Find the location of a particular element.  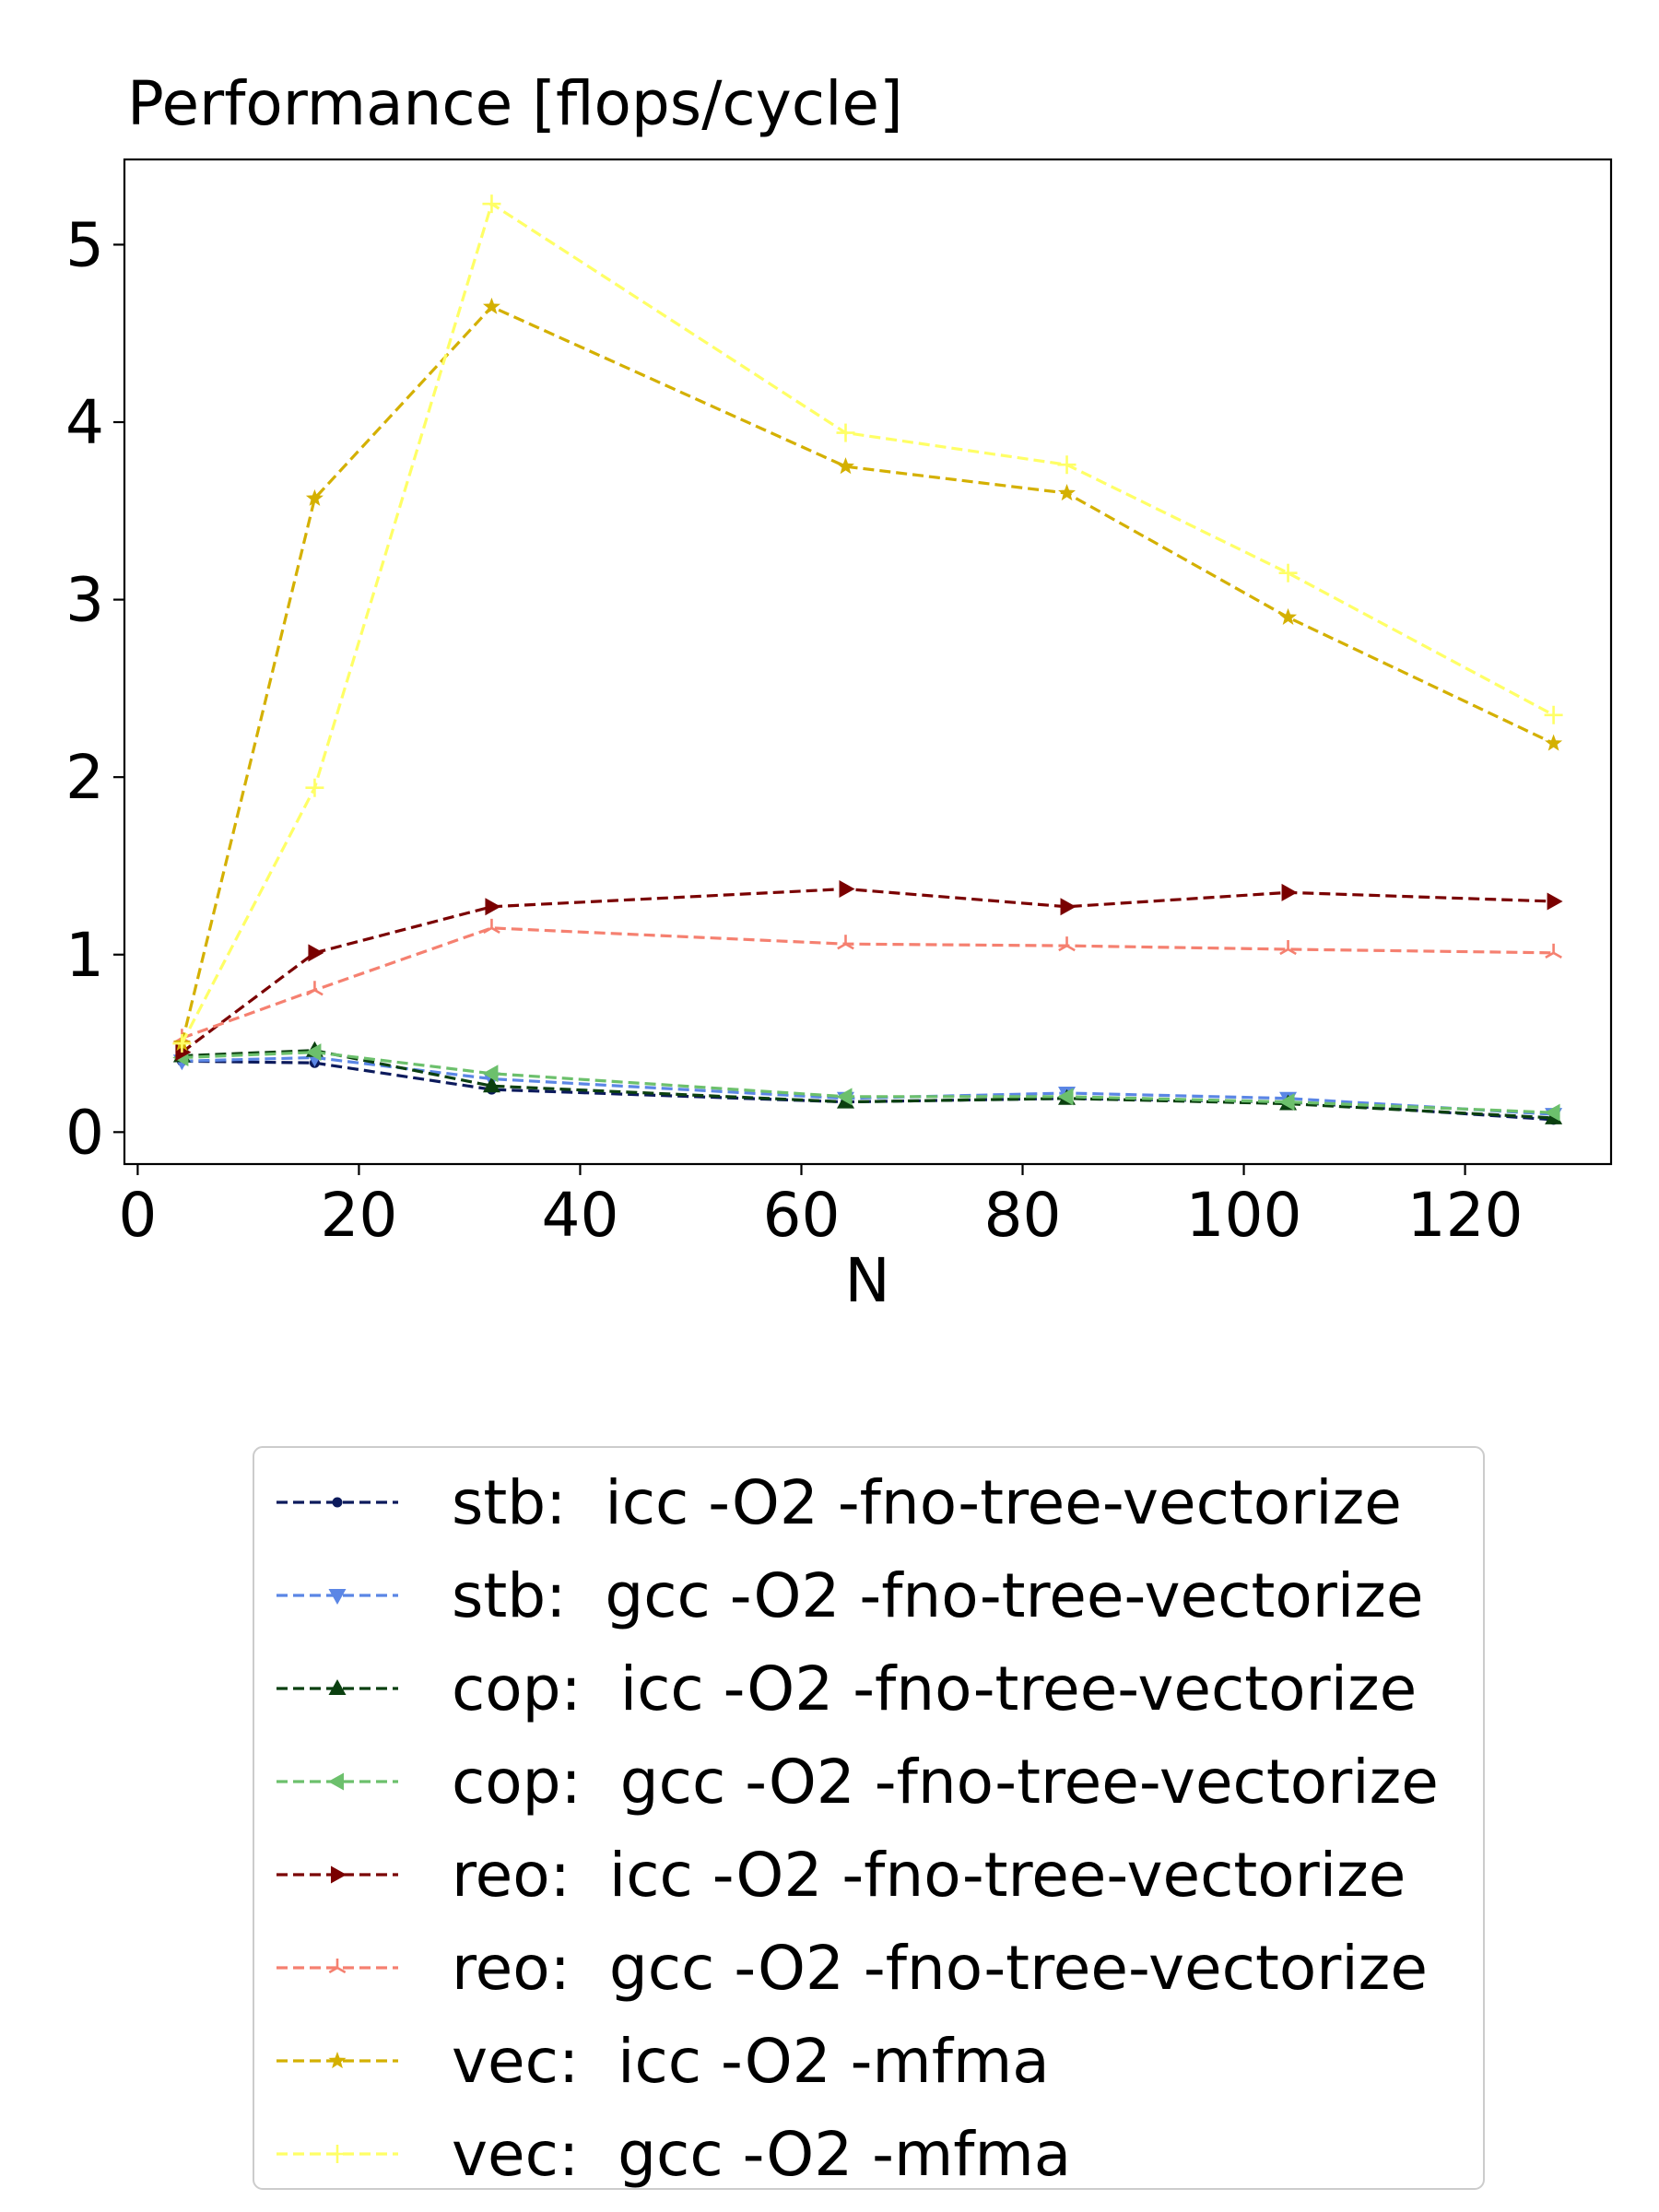

legend-item-4: cop: gcc -O2 -fno-tree-vectorize is located at coordinates (857, 1782).